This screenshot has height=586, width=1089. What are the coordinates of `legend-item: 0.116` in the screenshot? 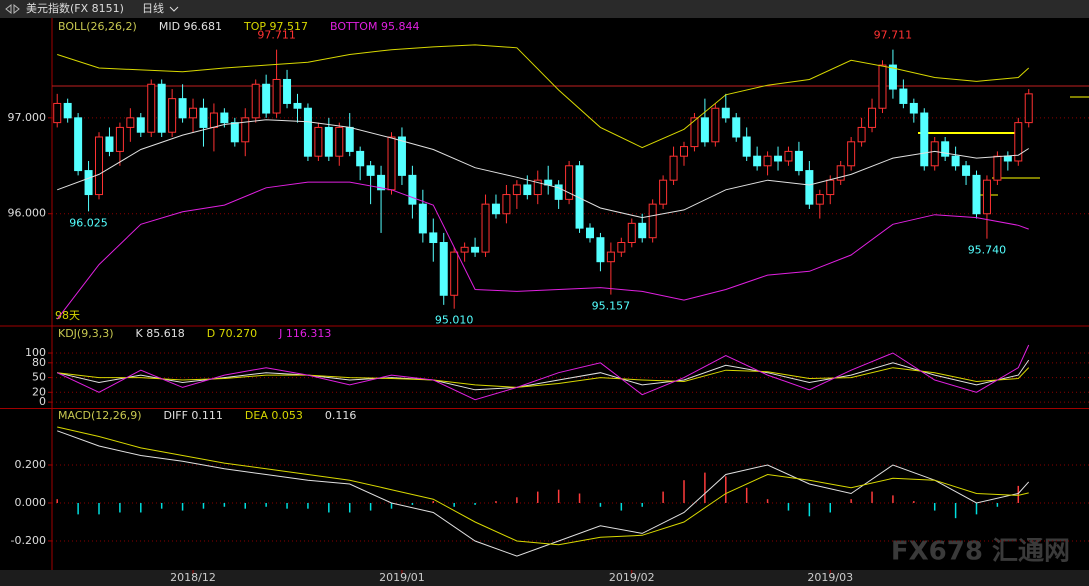 It's located at (341, 415).